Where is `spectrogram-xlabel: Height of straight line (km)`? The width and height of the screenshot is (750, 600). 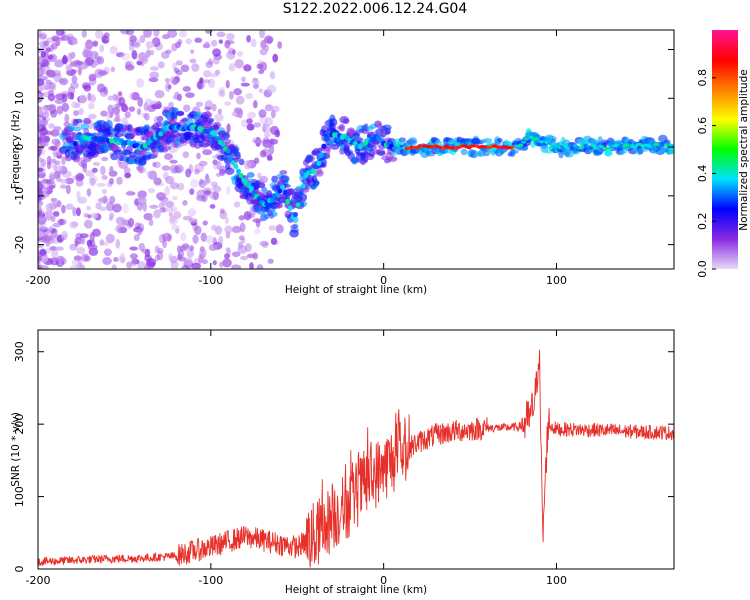 spectrogram-xlabel: Height of straight line (km) is located at coordinates (356, 290).